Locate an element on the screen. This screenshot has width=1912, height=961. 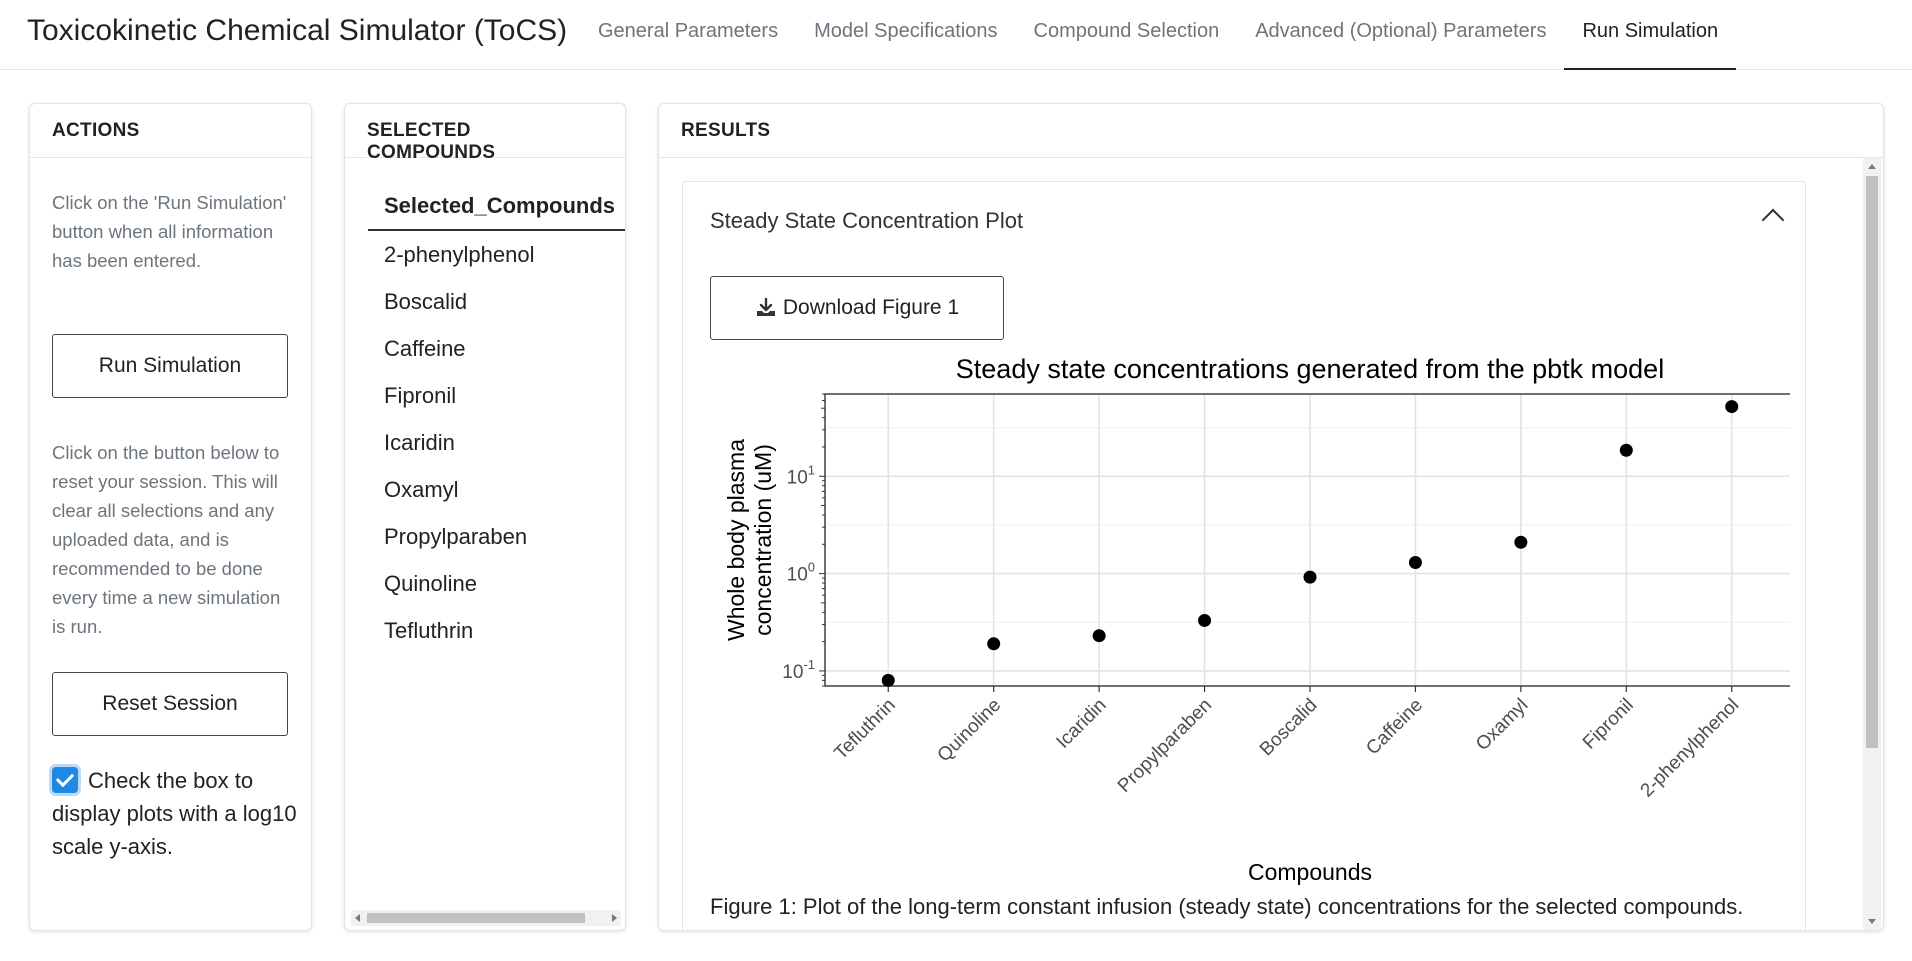
y-tick-label: 10¹ is located at coordinates (801, 475).